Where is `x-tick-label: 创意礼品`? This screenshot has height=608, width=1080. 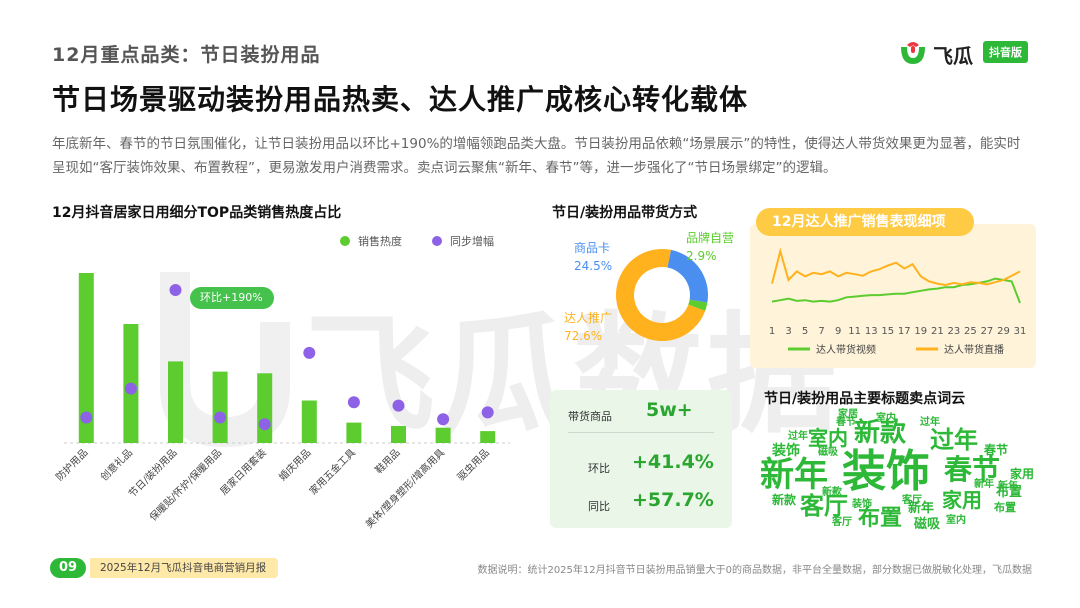 x-tick-label: 创意礼品 is located at coordinates (116, 464).